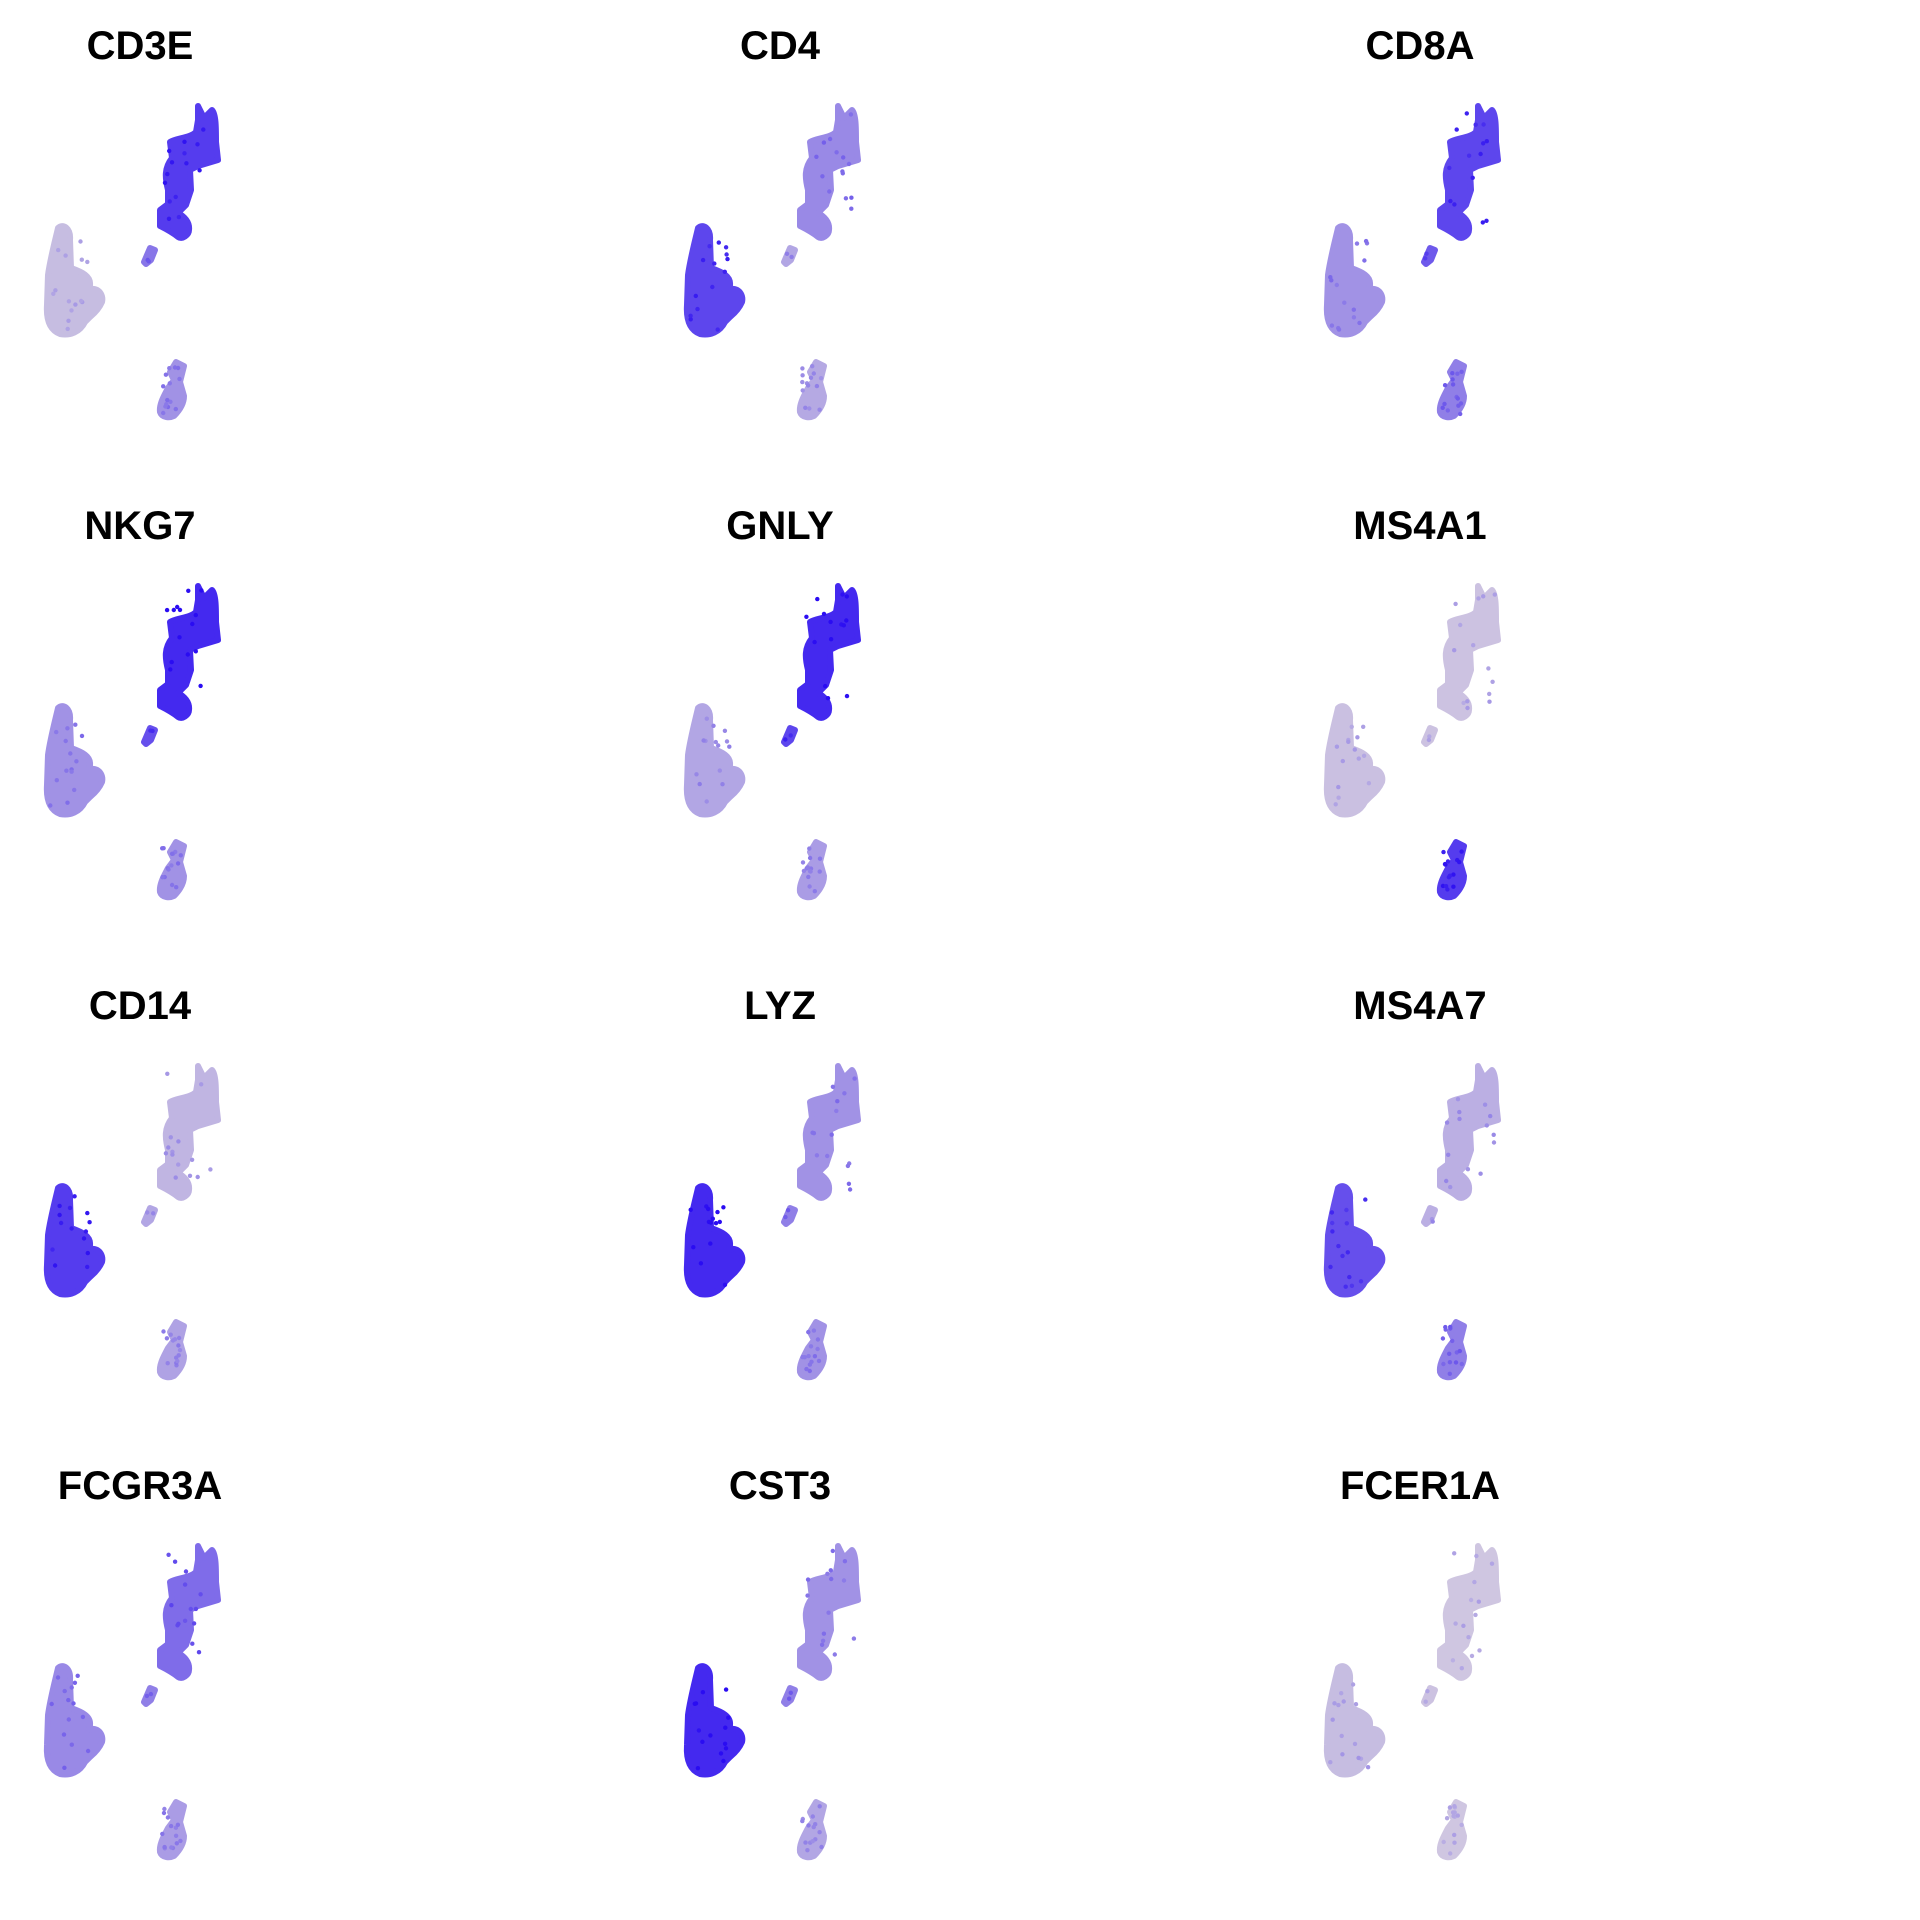  I want to click on panel-title: FCER1A, so click(1420, 1486).